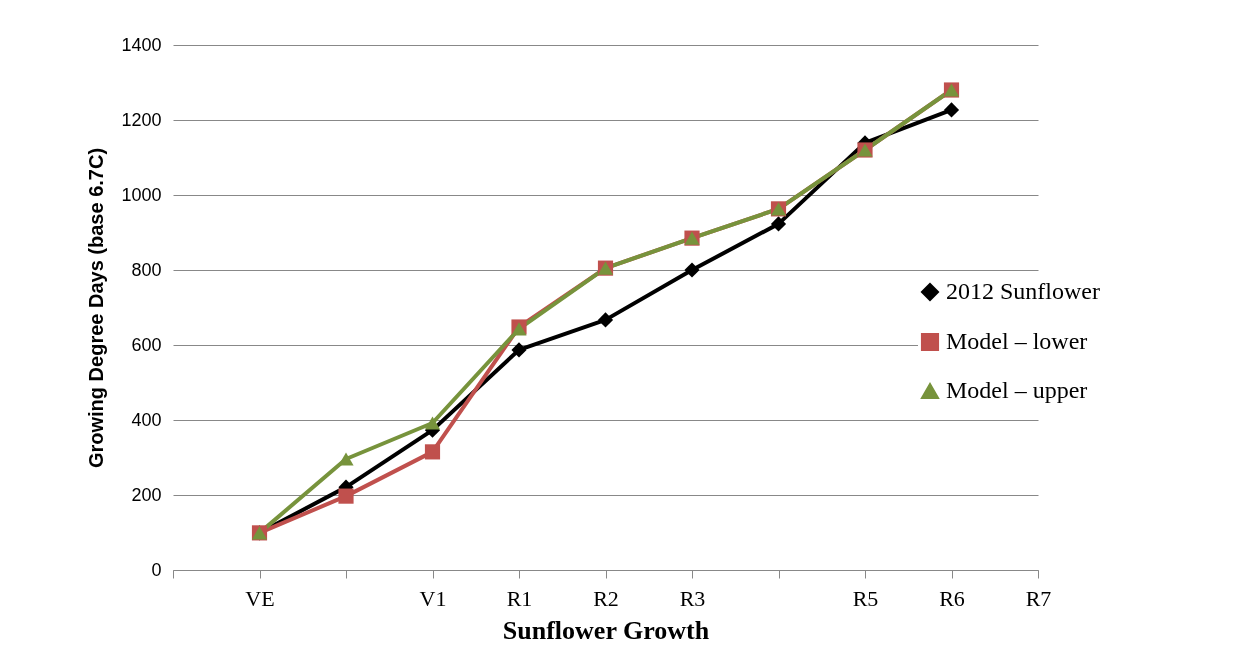 The image size is (1247, 668). Describe the element at coordinates (519, 598) in the screenshot. I see `x-tick-label: R1` at that location.